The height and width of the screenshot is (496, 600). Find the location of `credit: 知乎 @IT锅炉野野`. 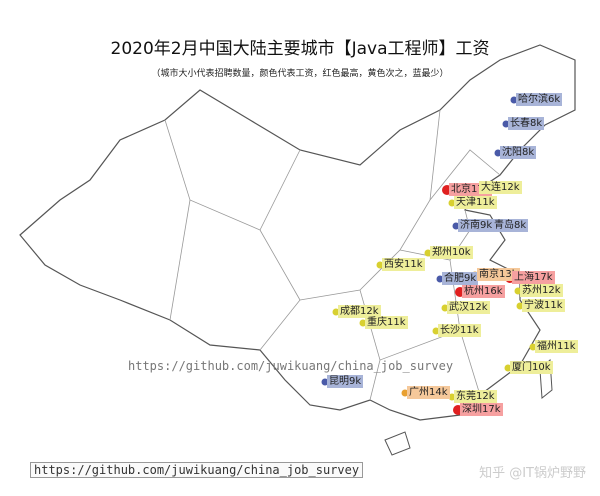

credit: 知乎 @IT锅炉野野 is located at coordinates (532, 473).